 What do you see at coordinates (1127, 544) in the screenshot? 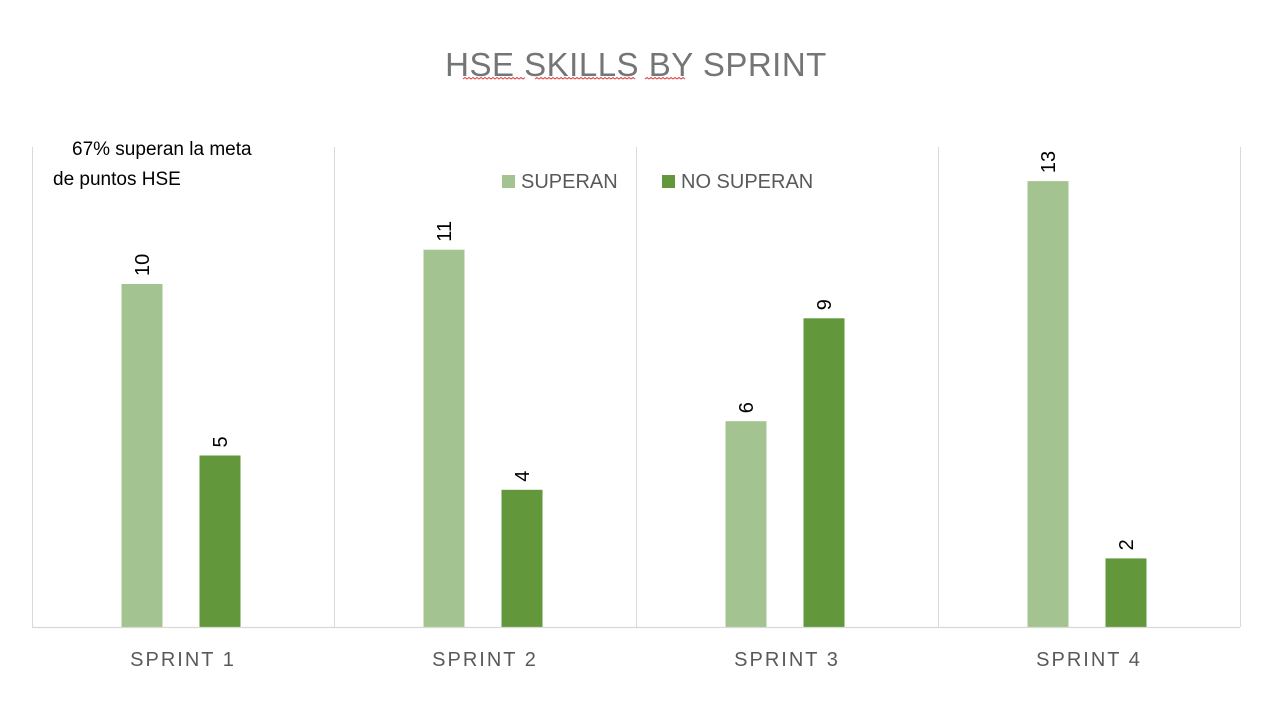
I see `data-label-no-superan-sprint-4: 2` at bounding box center [1127, 544].